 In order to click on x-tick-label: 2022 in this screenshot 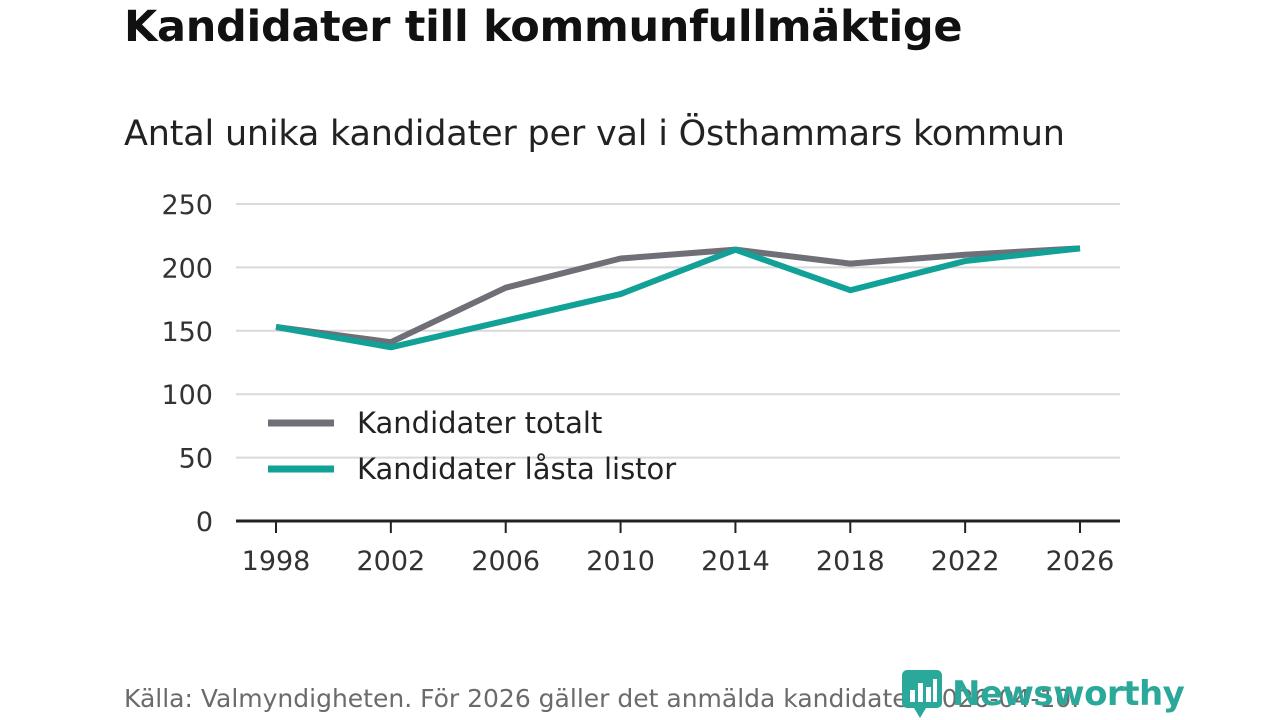, I will do `click(965, 561)`.